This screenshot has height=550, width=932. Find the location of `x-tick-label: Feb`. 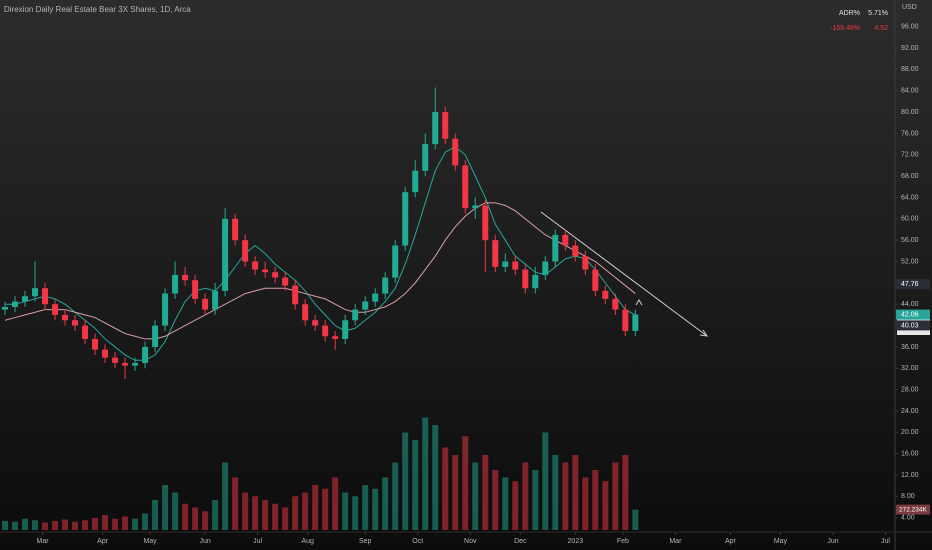

x-tick-label: Feb is located at coordinates (623, 541).